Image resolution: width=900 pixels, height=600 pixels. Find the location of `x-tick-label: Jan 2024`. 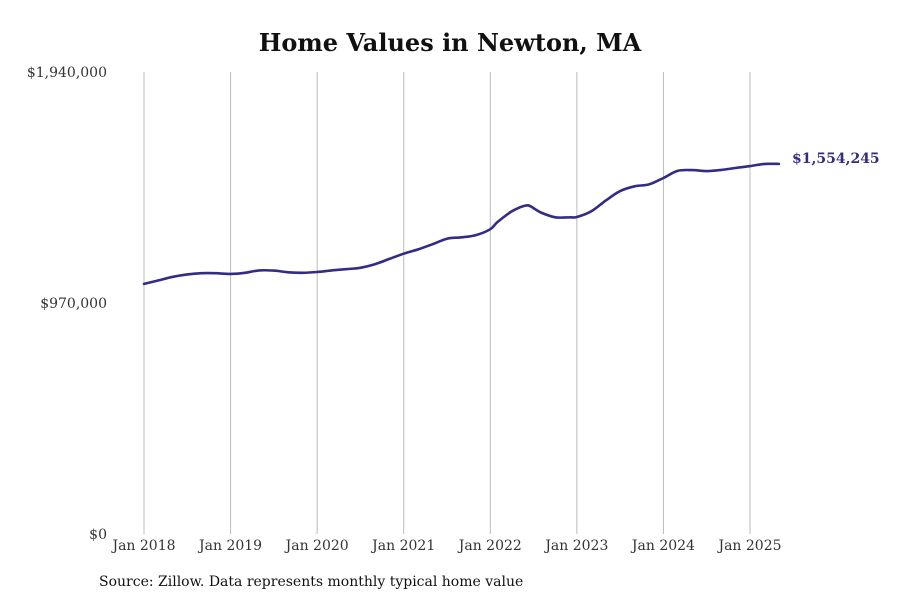

x-tick-label: Jan 2024 is located at coordinates (662, 546).